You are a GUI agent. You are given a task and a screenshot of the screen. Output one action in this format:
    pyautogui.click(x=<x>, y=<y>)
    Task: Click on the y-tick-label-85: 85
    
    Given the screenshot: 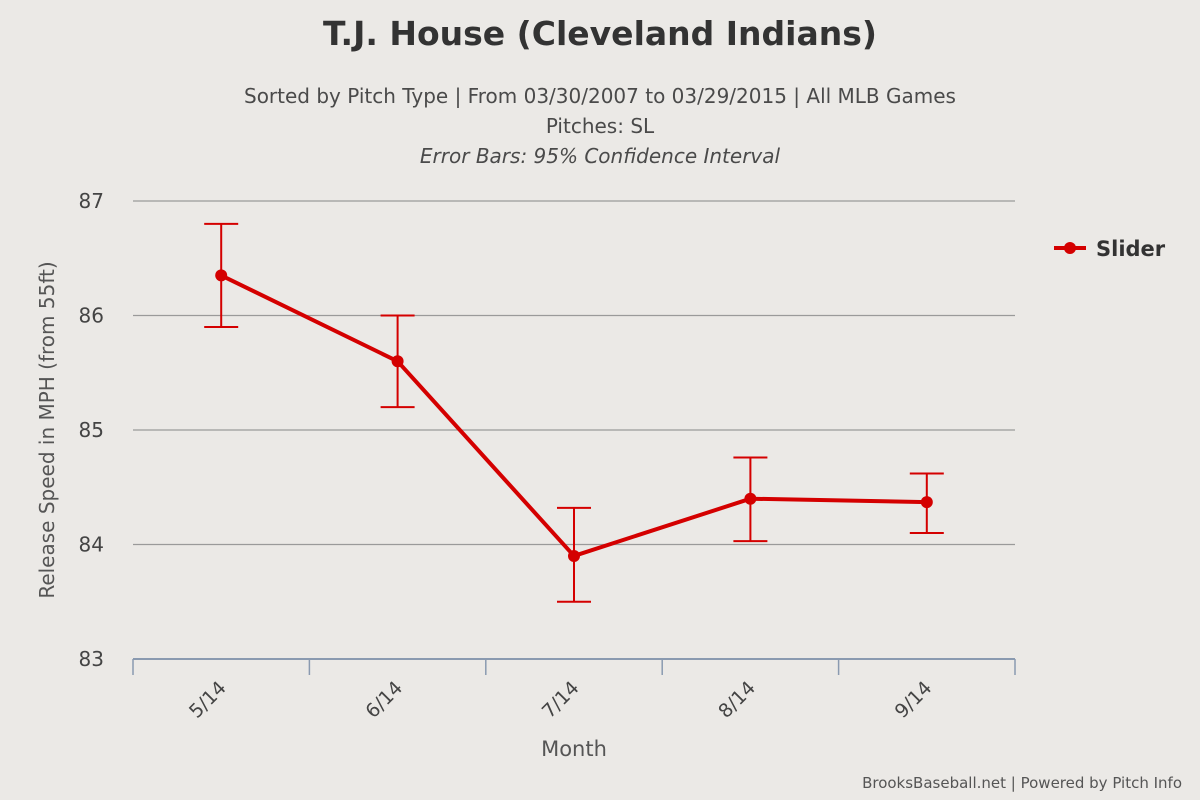 What is the action you would take?
    pyautogui.click(x=91, y=430)
    